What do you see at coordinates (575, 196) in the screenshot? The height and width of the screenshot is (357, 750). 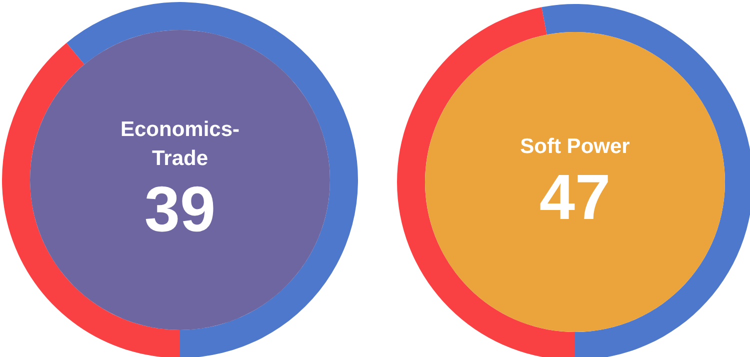 I see `data-label: 47` at bounding box center [575, 196].